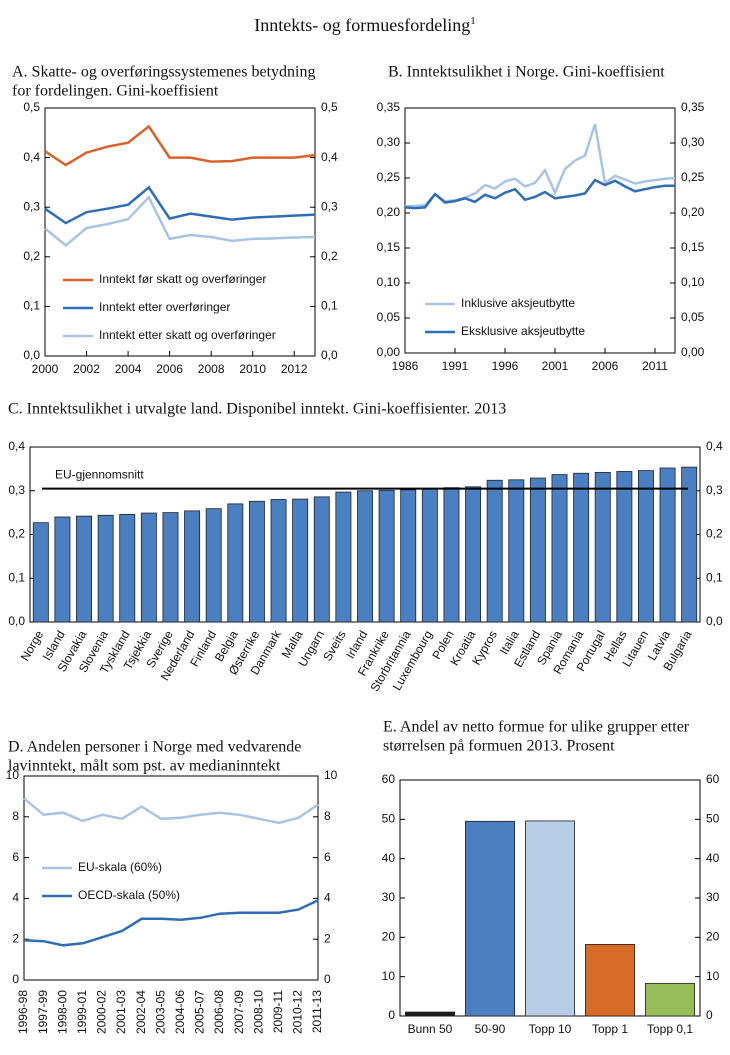  Describe the element at coordinates (713, 858) in the screenshot. I see `y2-tick-label: 40` at that location.